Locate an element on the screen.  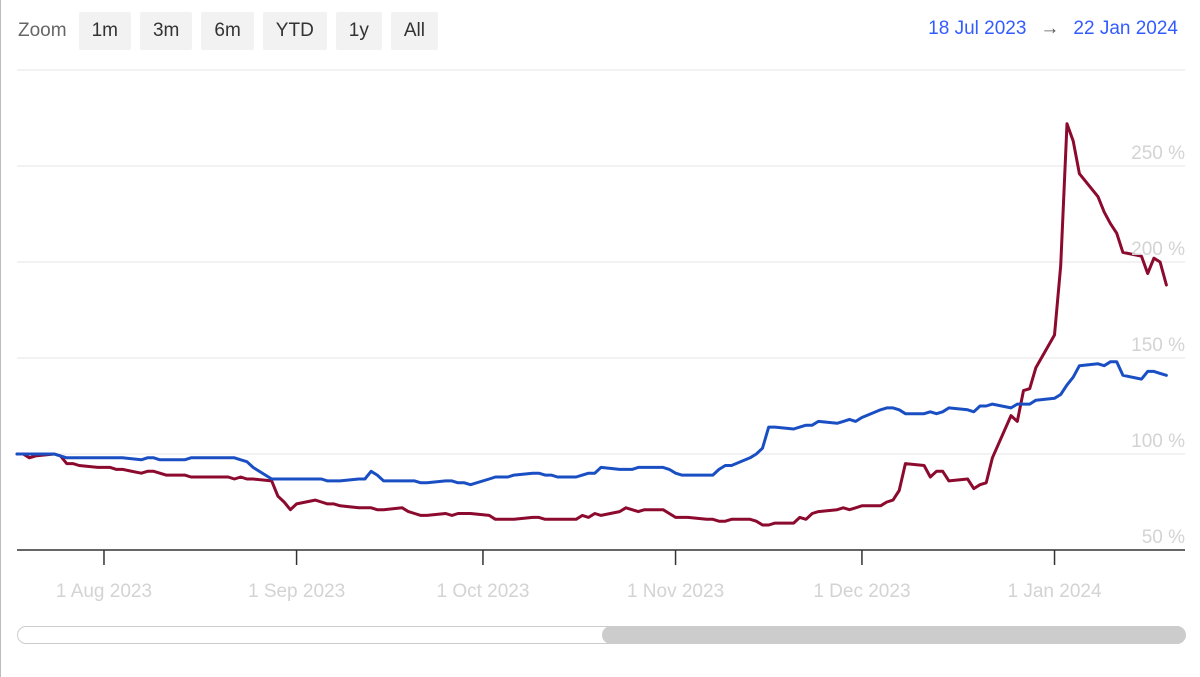
y-tick-label: 250 % is located at coordinates (1158, 153).